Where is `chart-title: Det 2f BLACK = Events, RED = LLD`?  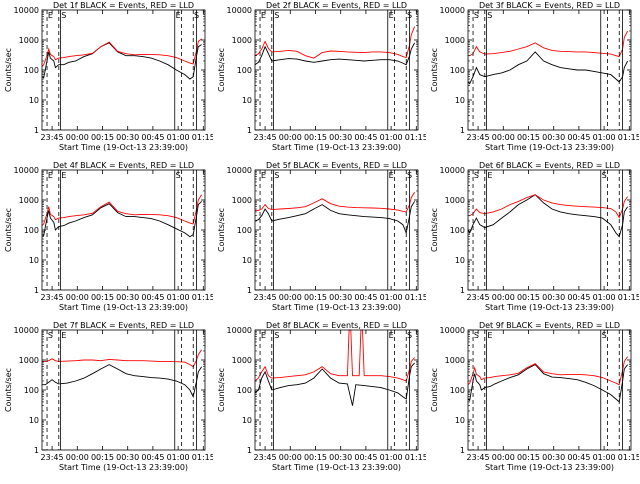 chart-title: Det 2f BLACK = Events, RED = LLD is located at coordinates (336, 5).